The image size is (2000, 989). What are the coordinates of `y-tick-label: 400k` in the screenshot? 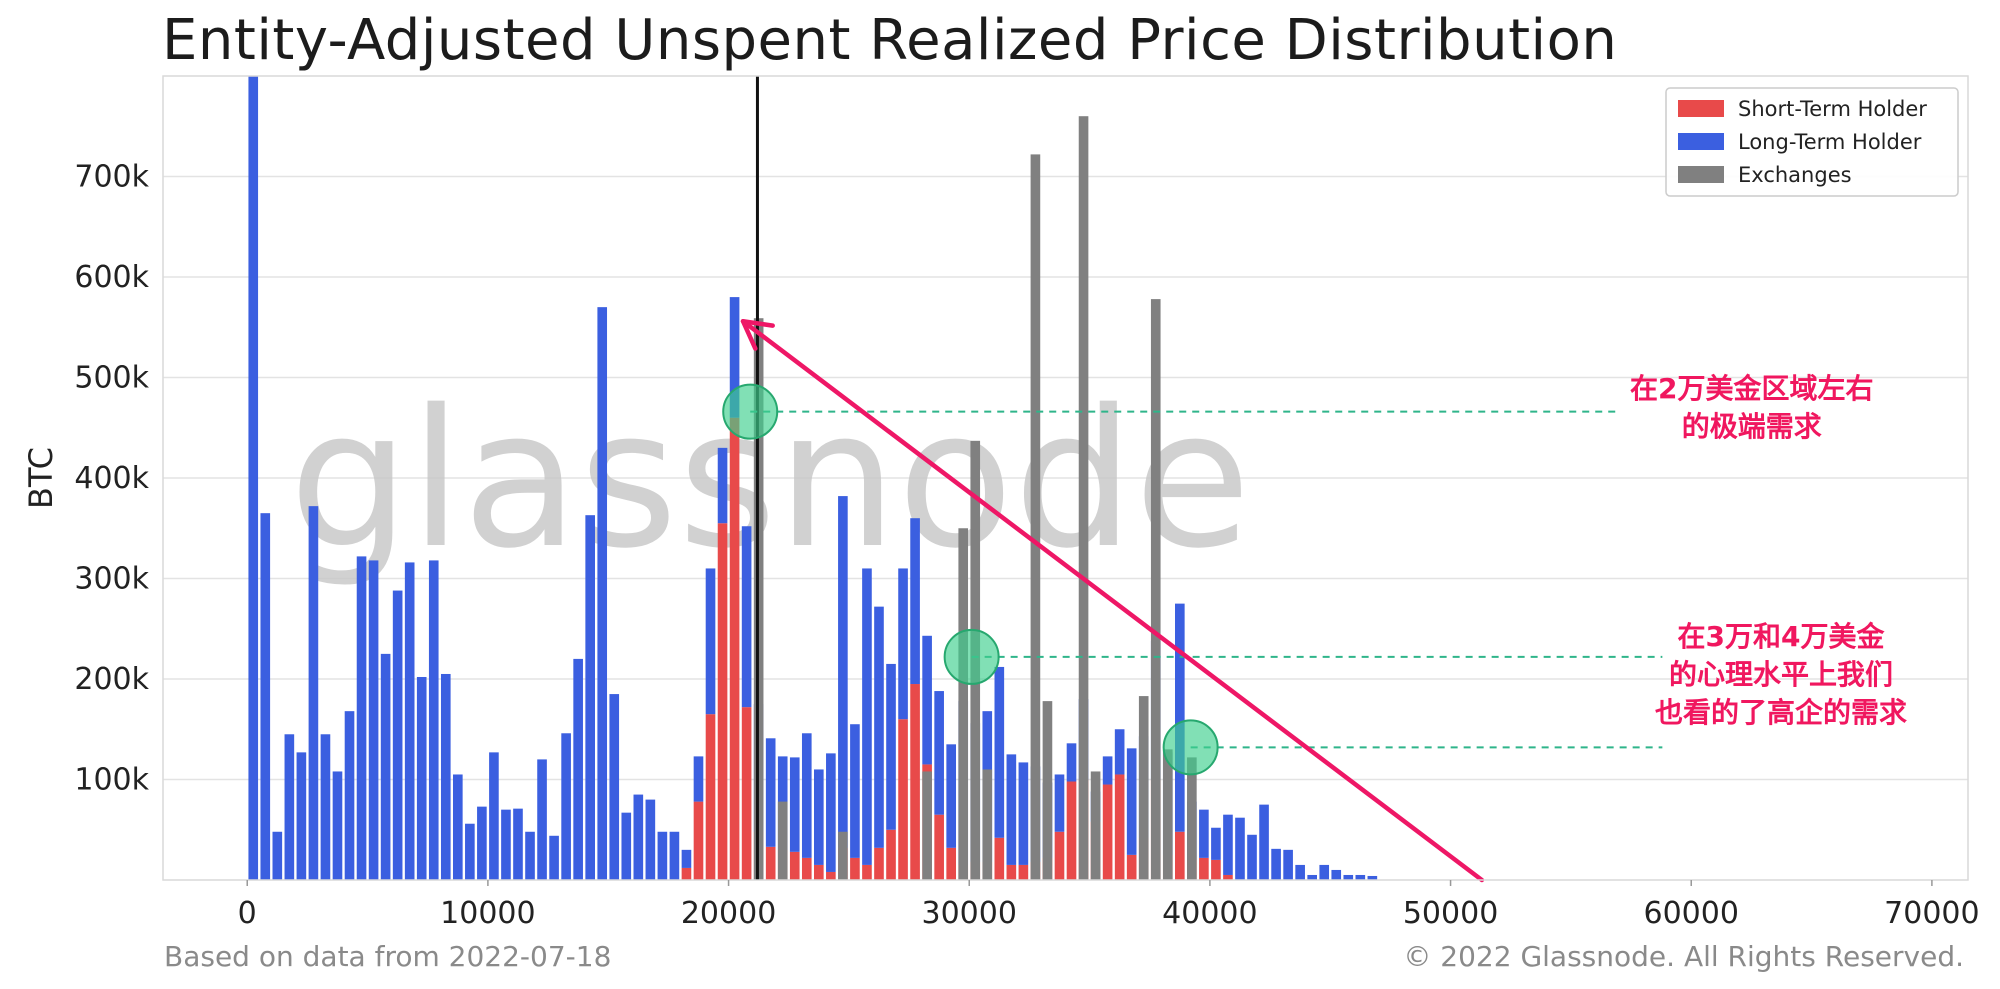 It's located at (111, 478).